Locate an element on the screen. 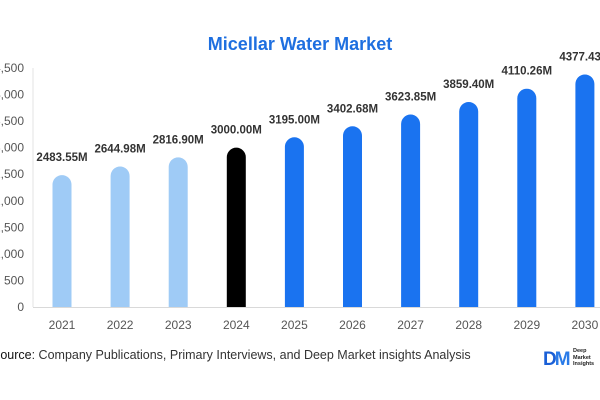 Image resolution: width=600 pixels, height=400 pixels. y-tick-label: 3,000 is located at coordinates (12, 148).